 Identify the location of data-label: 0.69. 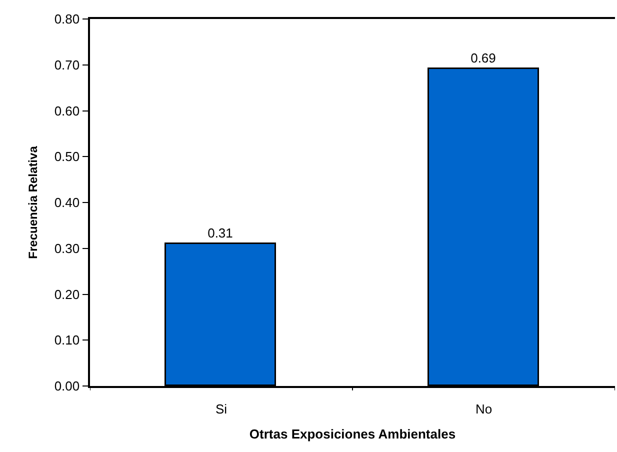
(483, 58).